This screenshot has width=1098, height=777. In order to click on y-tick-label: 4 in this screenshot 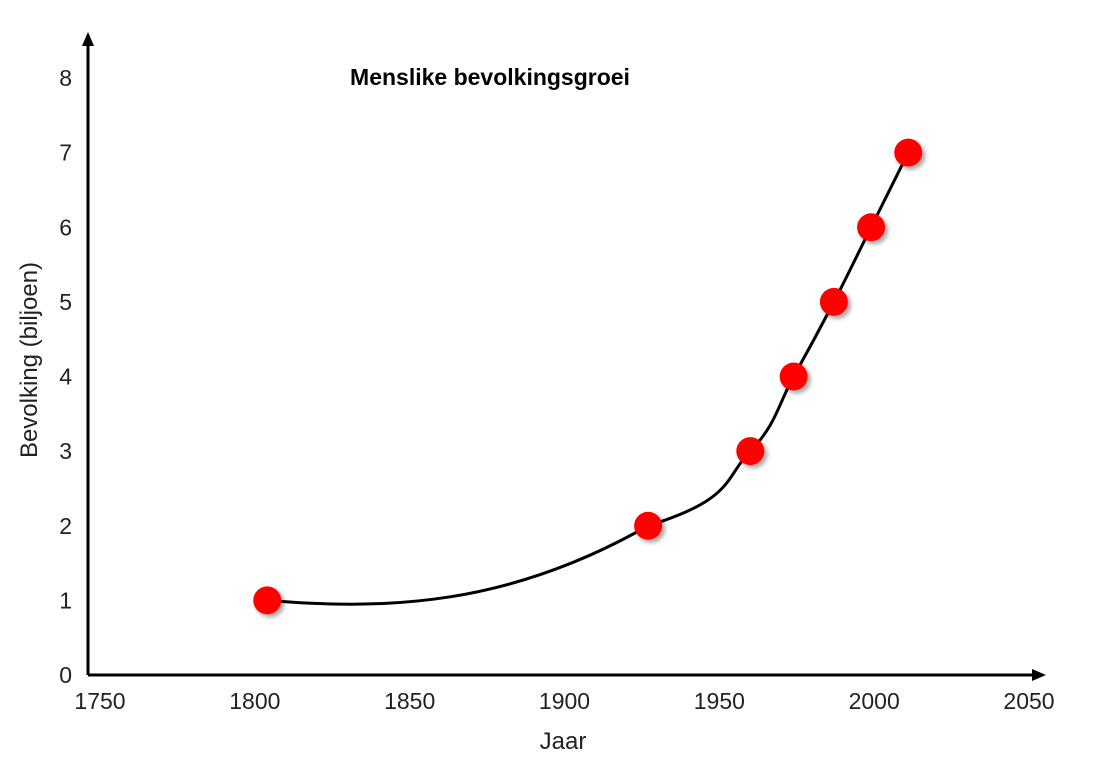, I will do `click(65, 377)`.